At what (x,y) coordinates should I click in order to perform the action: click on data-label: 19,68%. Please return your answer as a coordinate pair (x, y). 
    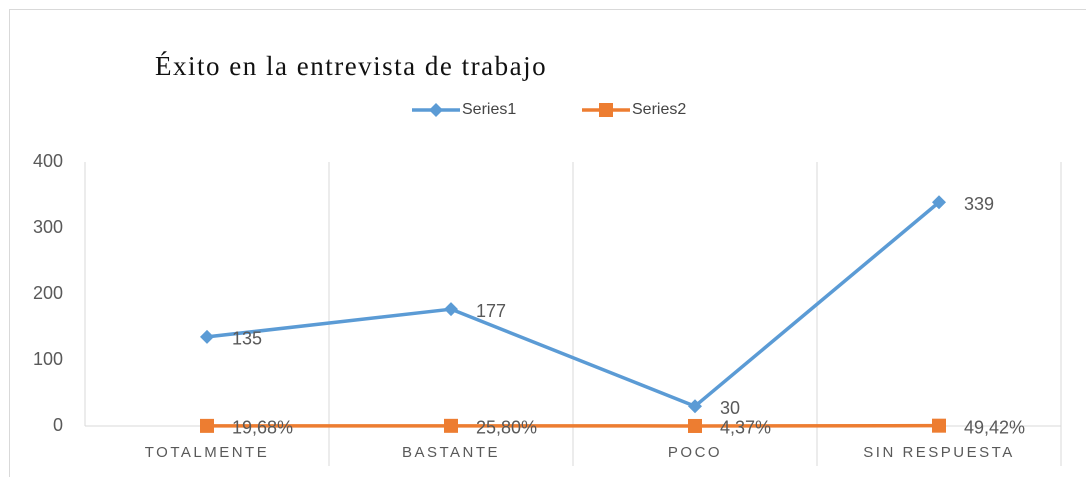
    Looking at the image, I should click on (262, 428).